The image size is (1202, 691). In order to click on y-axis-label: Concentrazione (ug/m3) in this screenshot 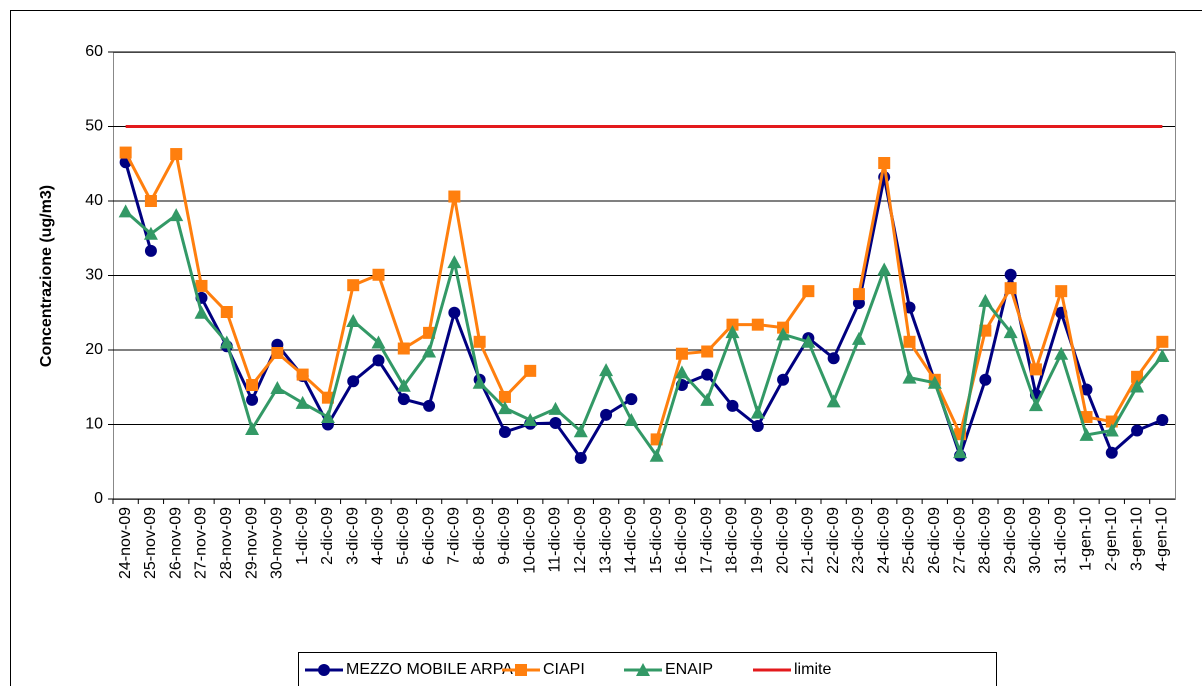, I will do `click(46, 276)`.